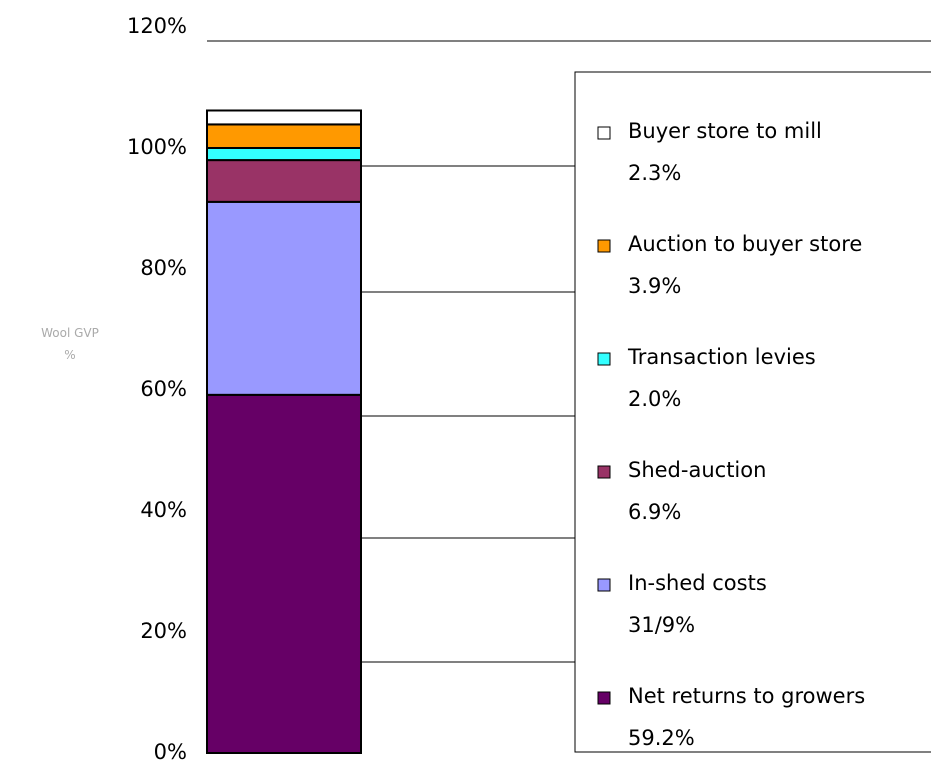  What do you see at coordinates (654, 512) in the screenshot?
I see `data-label: 6.9%` at bounding box center [654, 512].